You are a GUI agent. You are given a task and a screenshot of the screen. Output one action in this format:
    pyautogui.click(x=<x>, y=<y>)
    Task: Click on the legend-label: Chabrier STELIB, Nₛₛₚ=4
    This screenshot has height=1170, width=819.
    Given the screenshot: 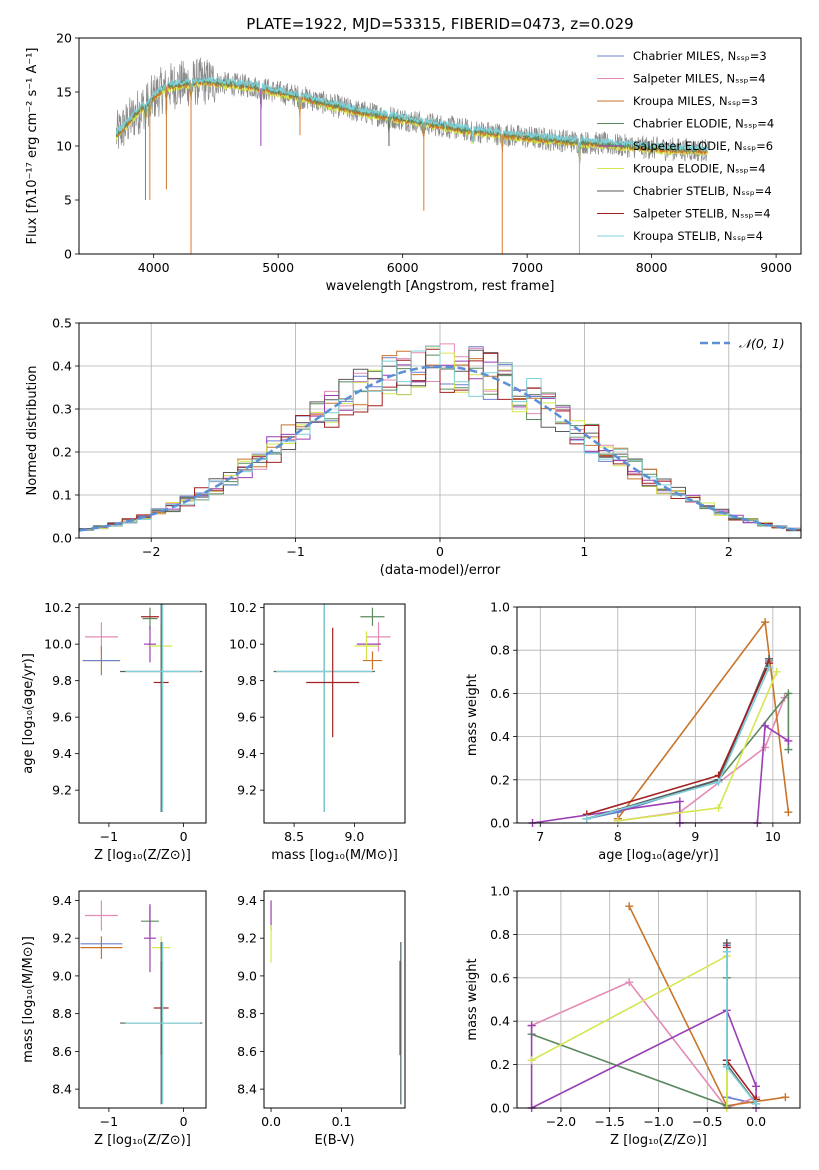 What is the action you would take?
    pyautogui.click(x=702, y=191)
    